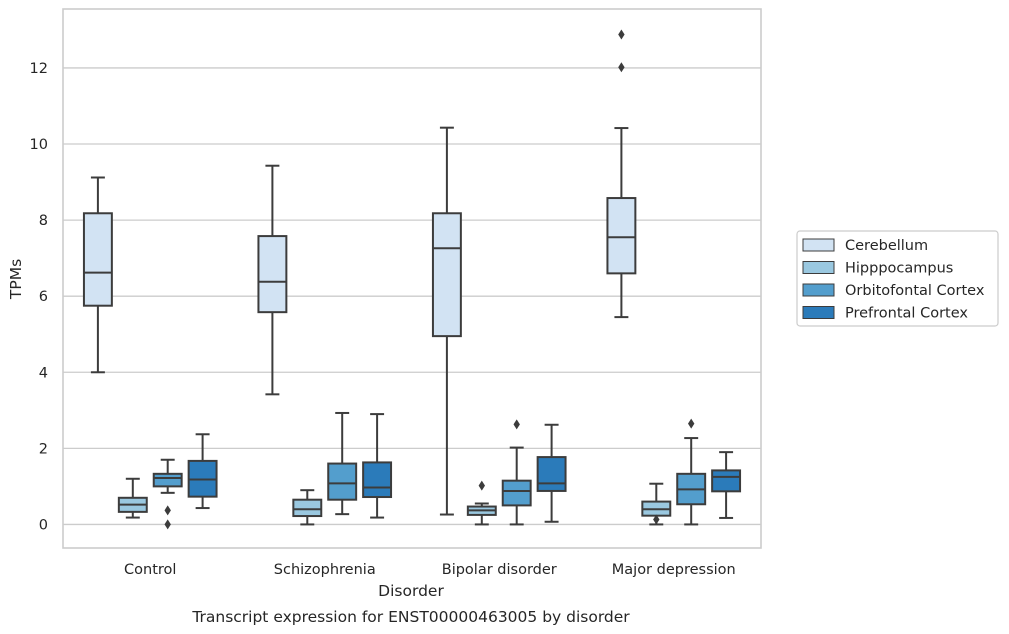  I want to click on y-tick-label: 0, so click(43, 525).